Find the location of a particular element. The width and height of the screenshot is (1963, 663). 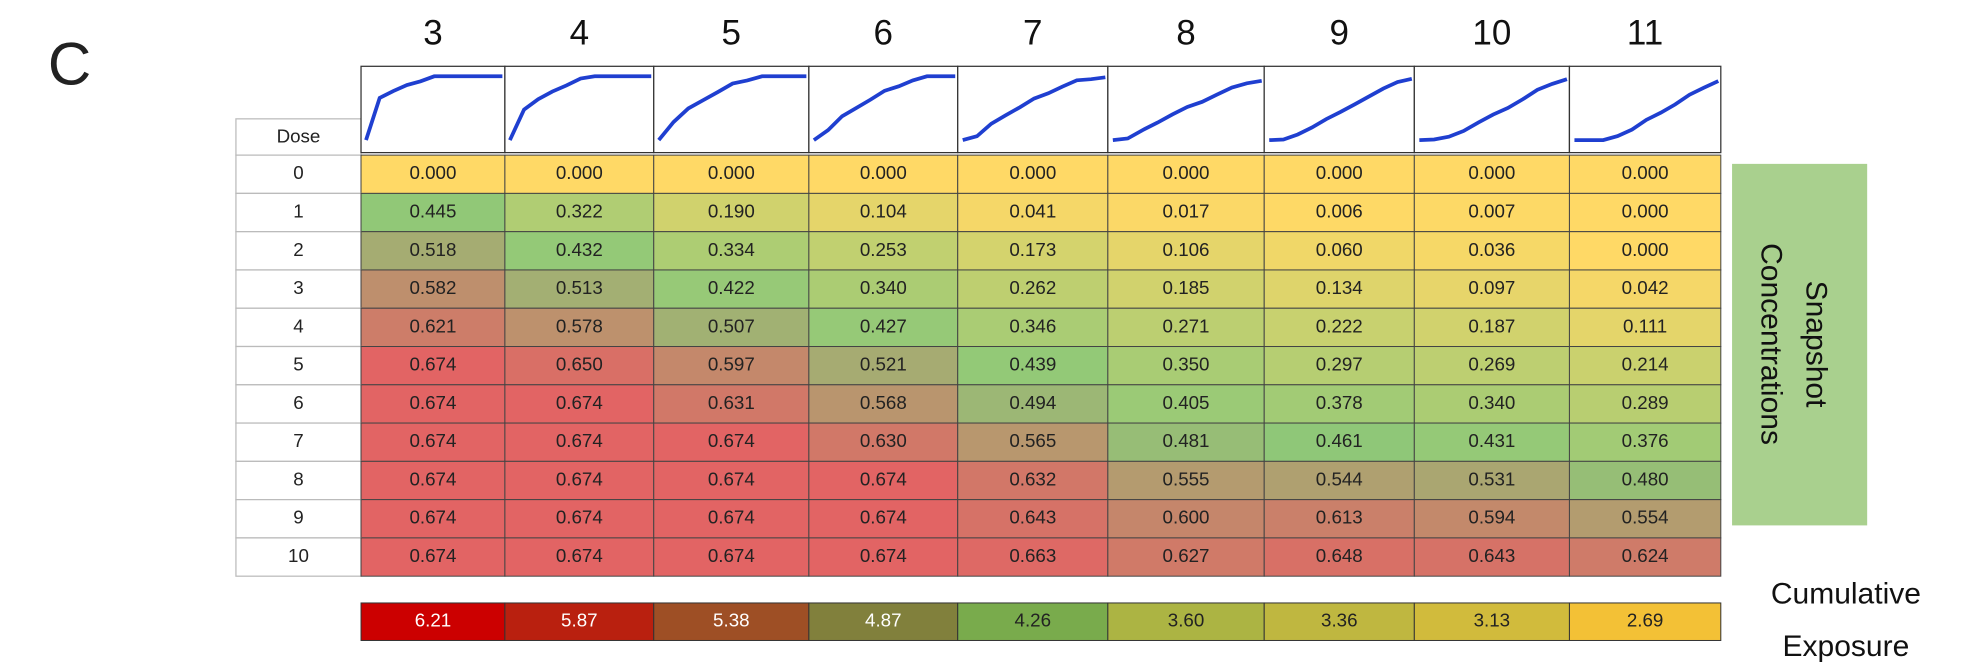

cell-value: 0.461 is located at coordinates (1339, 440).